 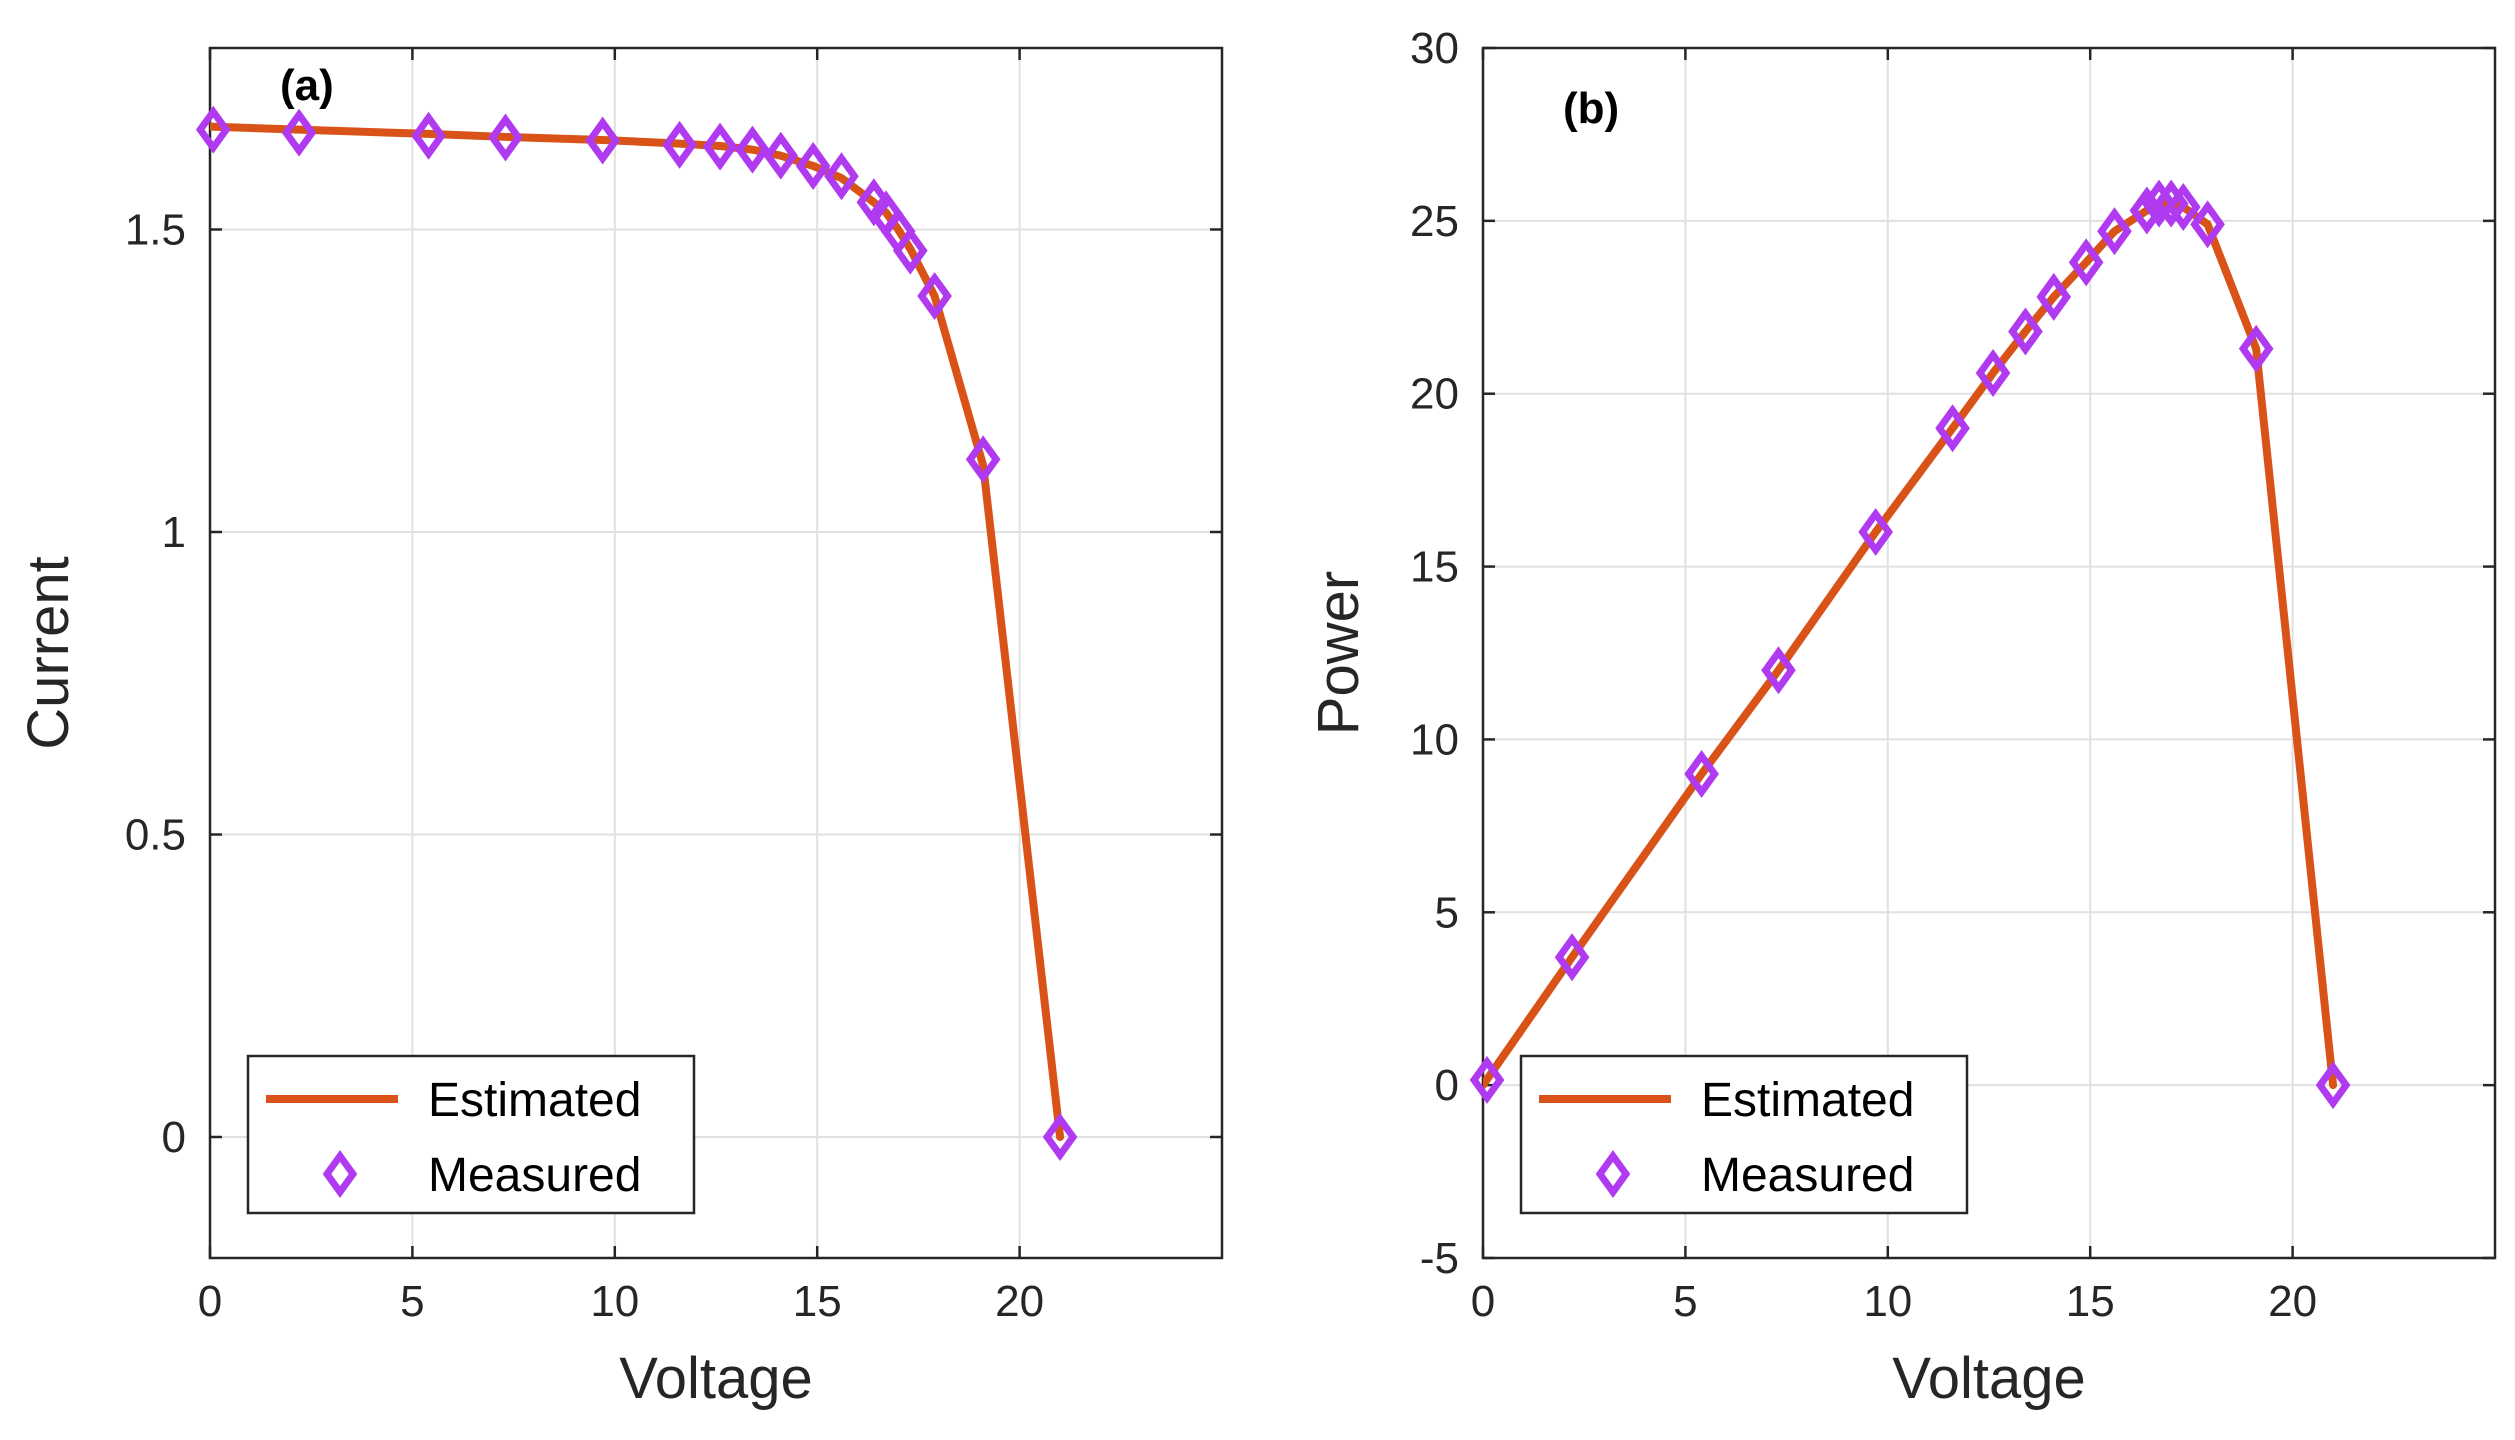 What do you see at coordinates (1591, 108) in the screenshot?
I see `panel-label: (b)` at bounding box center [1591, 108].